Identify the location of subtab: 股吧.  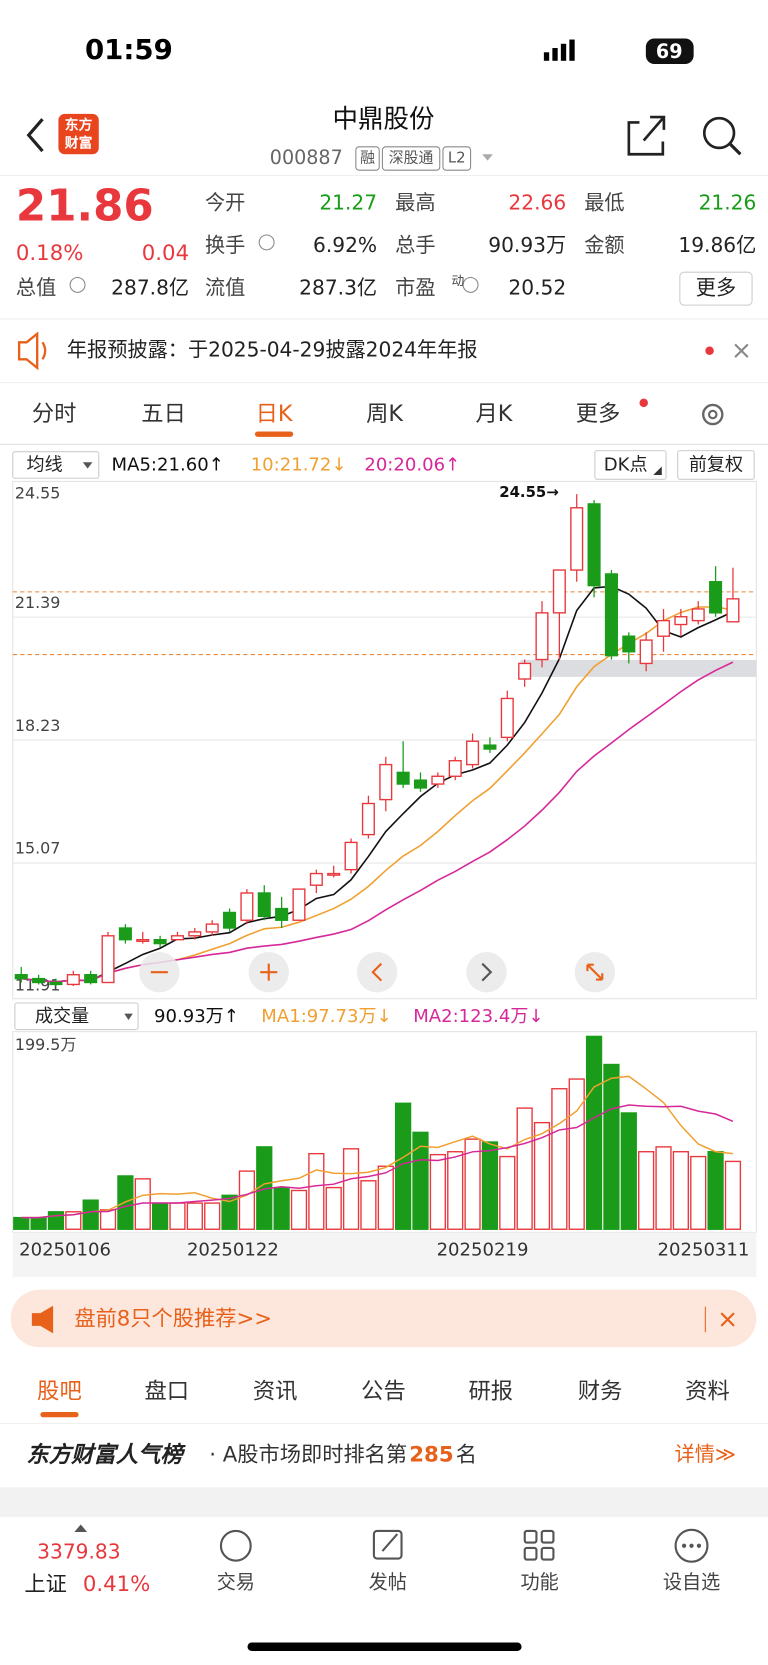
(59, 1391).